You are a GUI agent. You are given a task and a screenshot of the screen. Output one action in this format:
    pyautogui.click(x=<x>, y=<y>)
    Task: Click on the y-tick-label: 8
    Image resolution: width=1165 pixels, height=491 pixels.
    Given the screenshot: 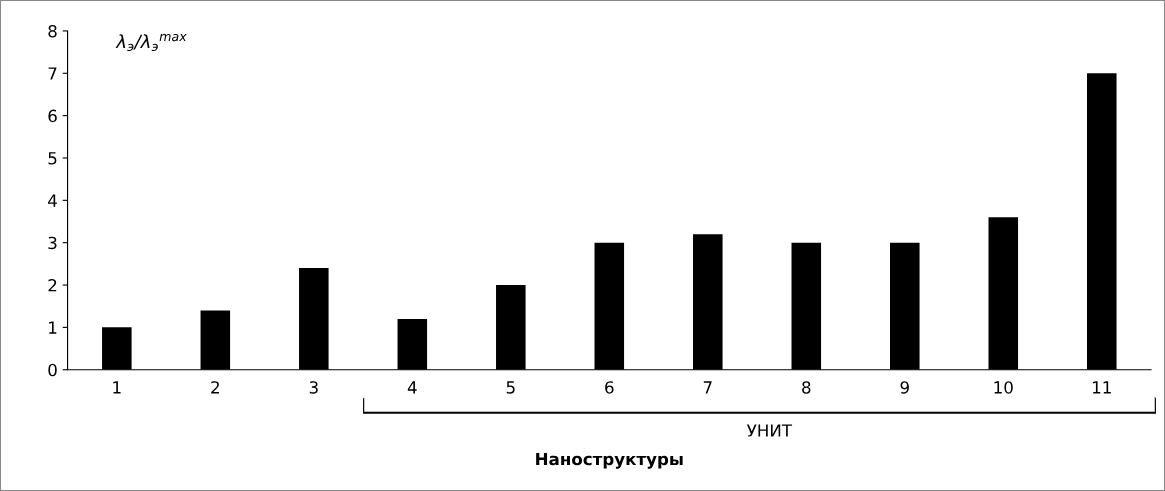 What is the action you would take?
    pyautogui.click(x=52, y=31)
    